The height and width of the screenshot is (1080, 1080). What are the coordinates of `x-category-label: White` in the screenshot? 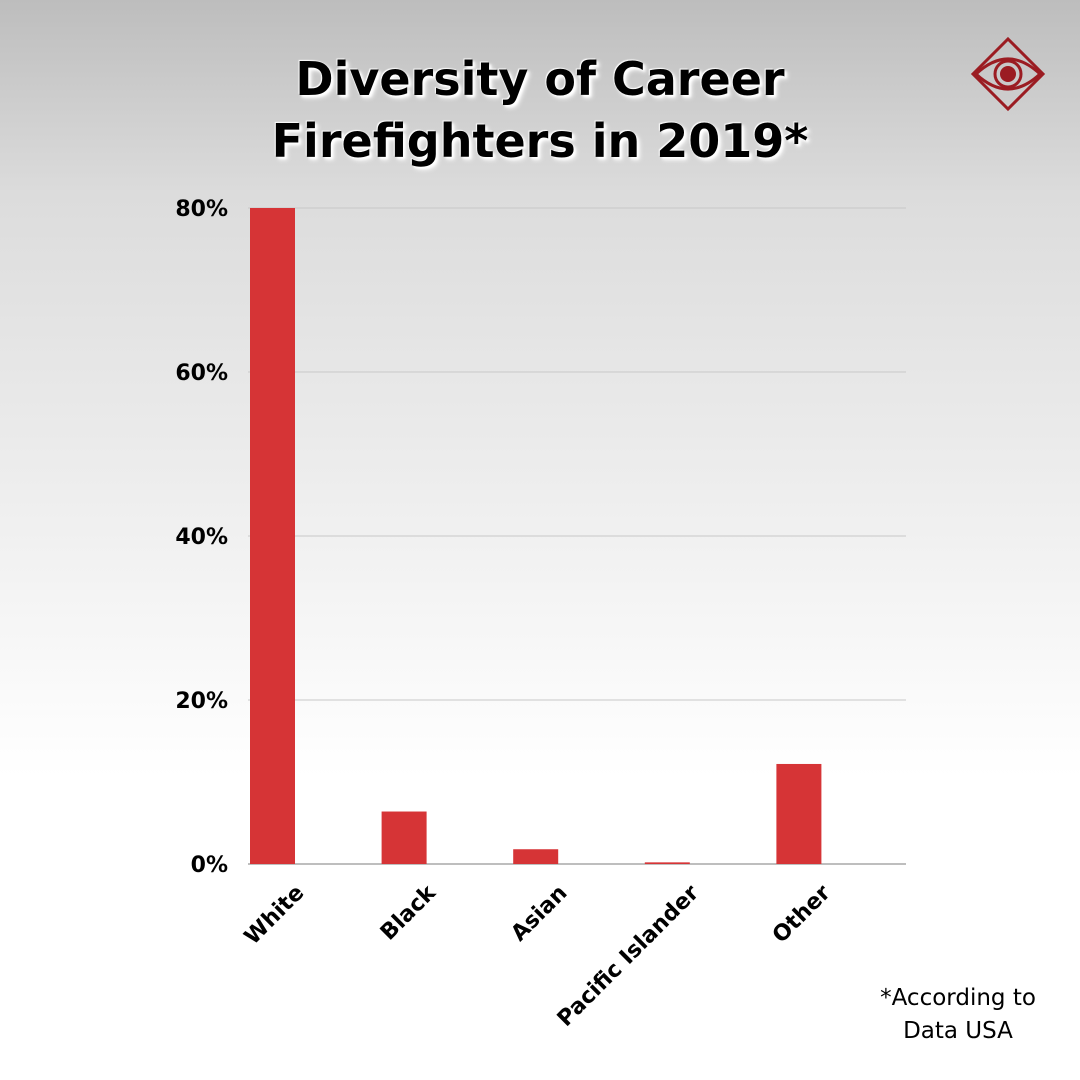 It's located at (274, 915).